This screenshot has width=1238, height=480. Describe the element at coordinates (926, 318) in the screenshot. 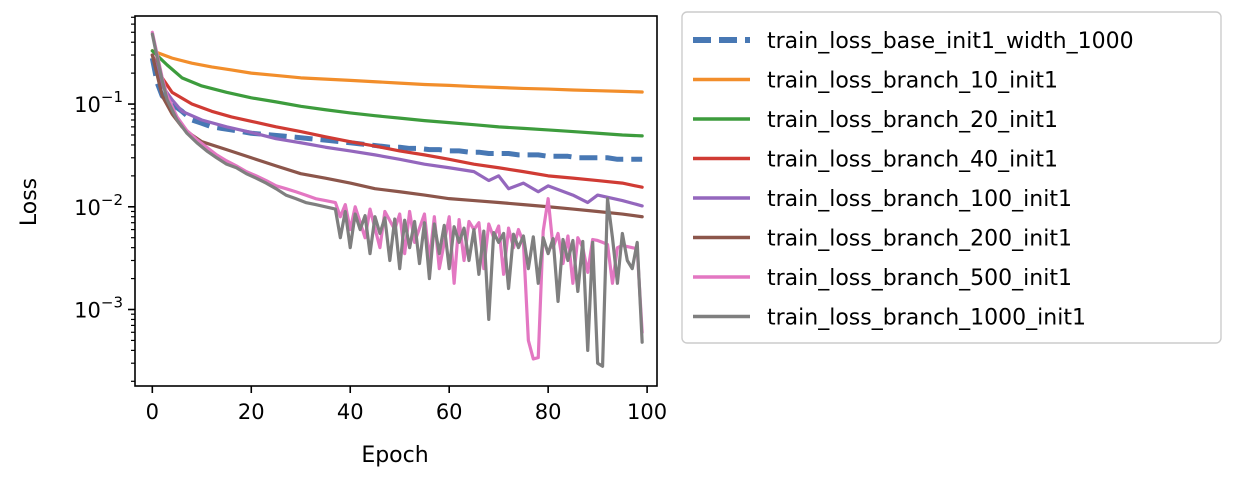

I see `legend-label: train_loss_branch_1000_init1` at that location.